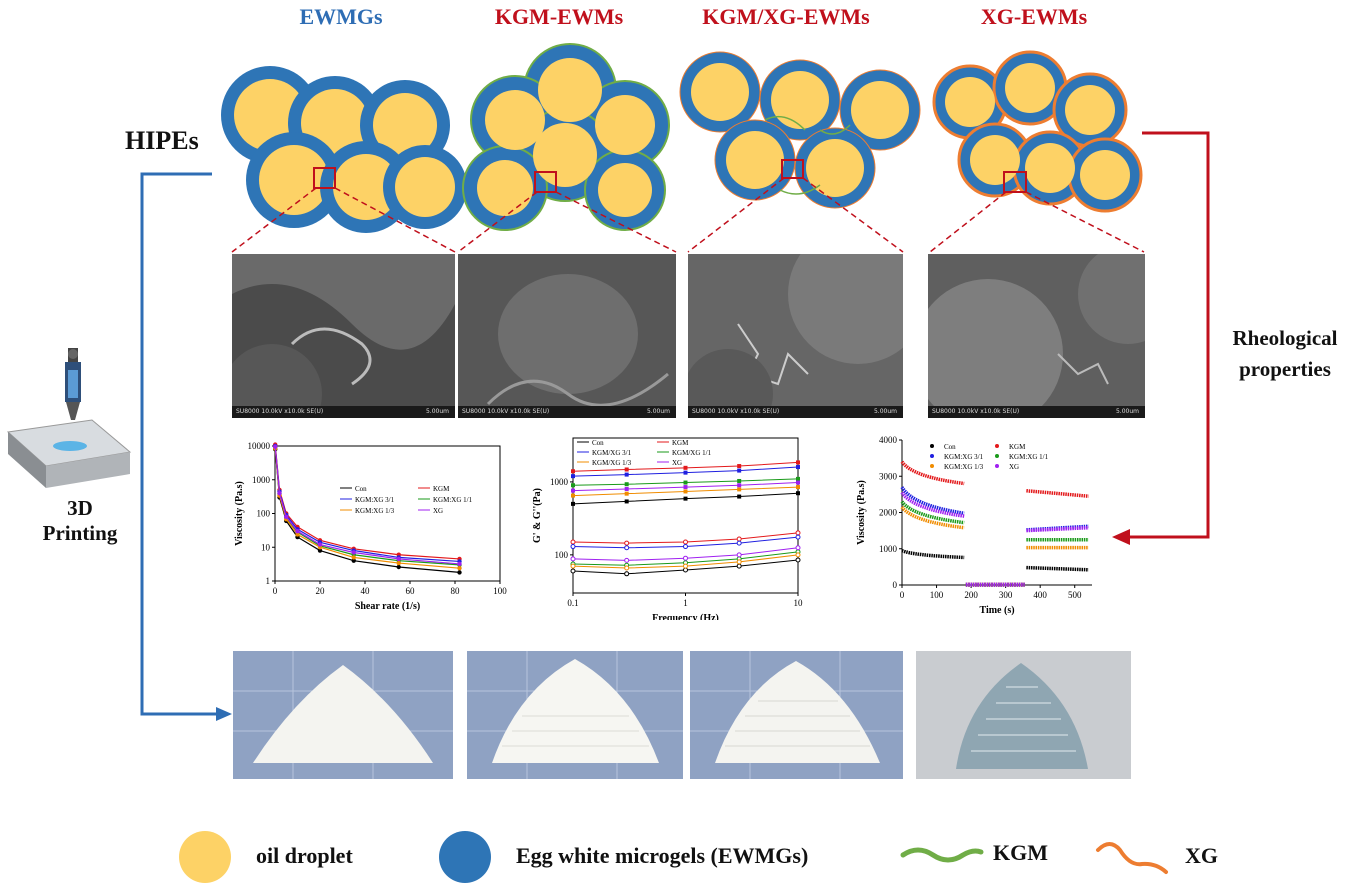 Image resolution: width=1352 pixels, height=886 pixels. What do you see at coordinates (239, 513) in the screenshot?
I see `y-axis-label: Viscosity (Pa.s)` at bounding box center [239, 513].